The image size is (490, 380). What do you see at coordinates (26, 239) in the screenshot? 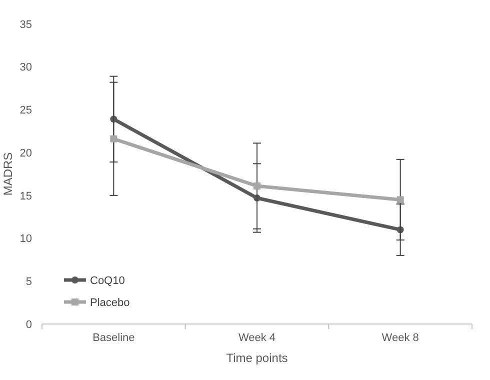
I see `y-tick-label: 10` at bounding box center [26, 239].